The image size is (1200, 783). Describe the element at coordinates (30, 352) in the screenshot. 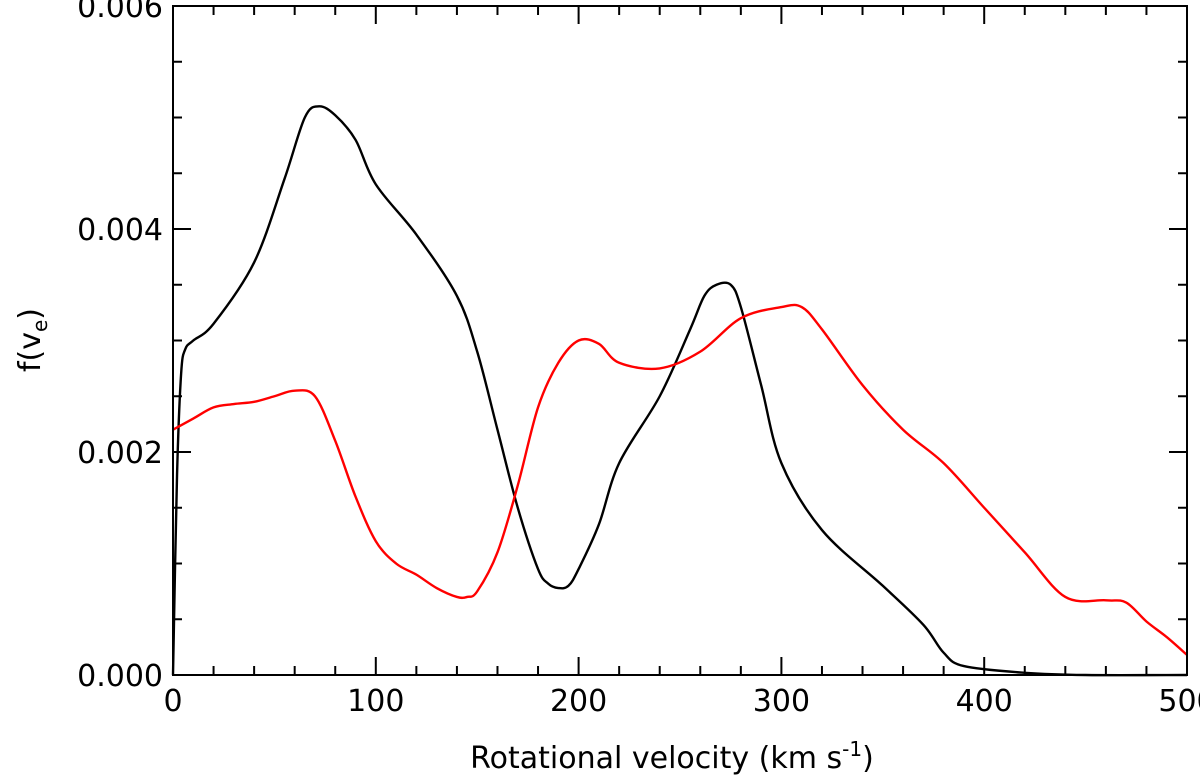

I see `y-axis-title-main: f(v` at that location.